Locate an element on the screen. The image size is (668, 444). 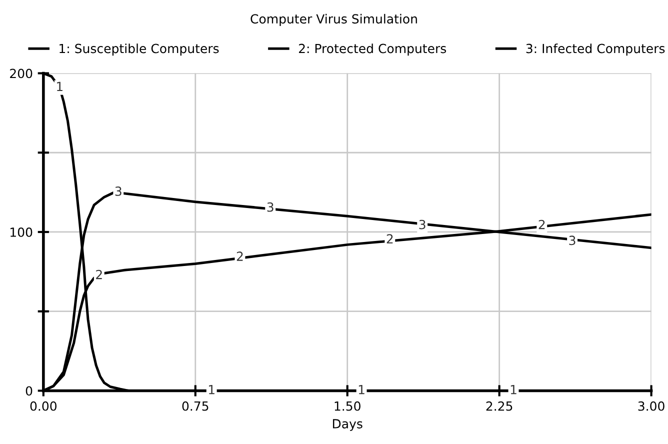
x-tick-label: 3.00 is located at coordinates (651, 406).